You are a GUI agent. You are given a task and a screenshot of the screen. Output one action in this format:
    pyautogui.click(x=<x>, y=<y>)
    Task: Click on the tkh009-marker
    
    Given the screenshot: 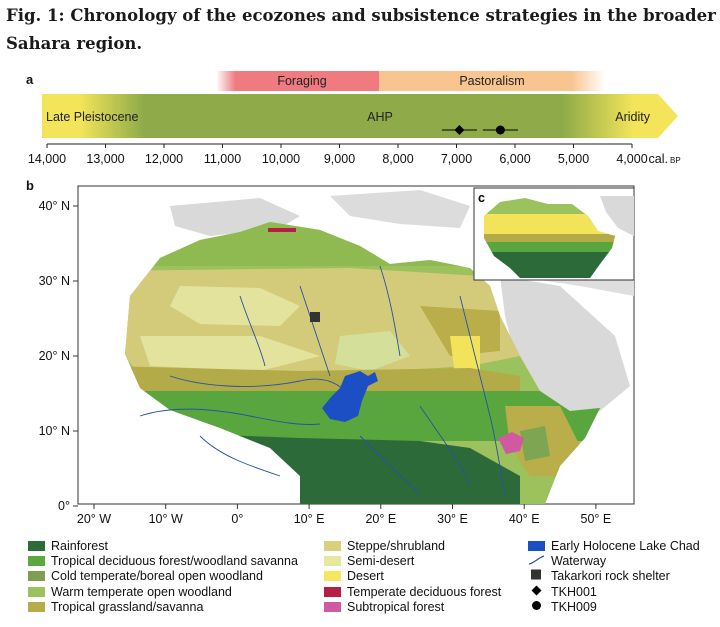 What is the action you would take?
    pyautogui.click(x=500, y=130)
    